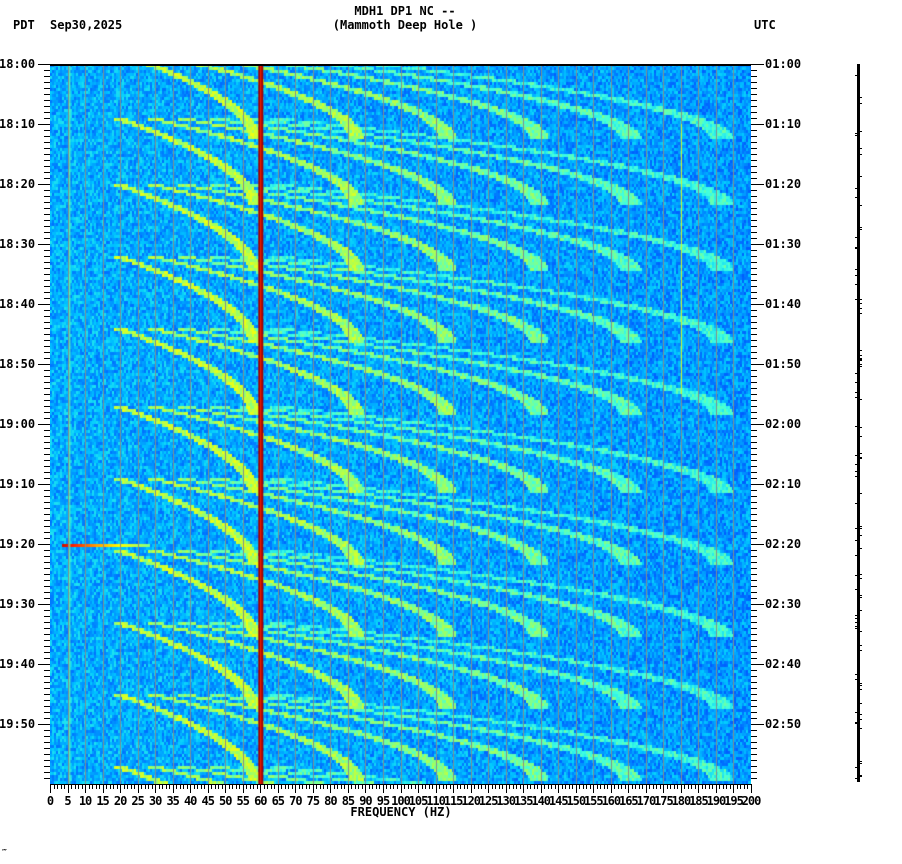  What do you see at coordinates (365, 801) in the screenshot?
I see `x-tick-label: 90` at bounding box center [365, 801].